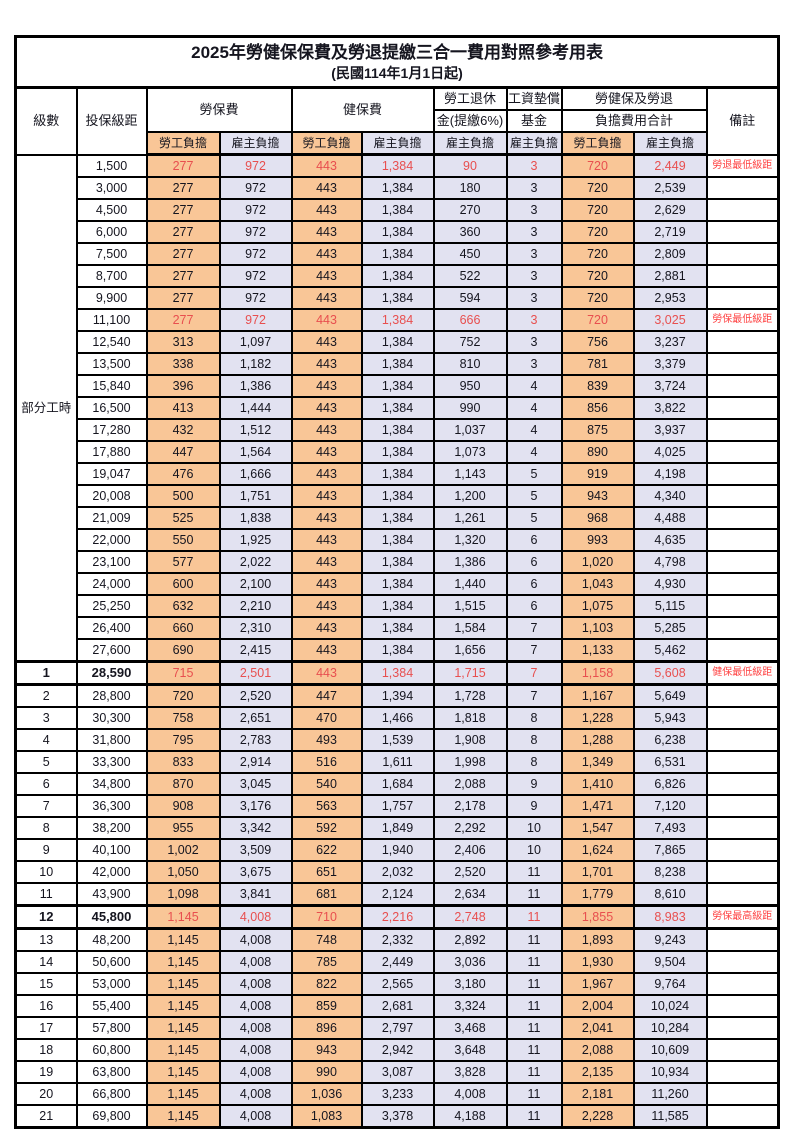 Image resolution: width=791 pixels, height=1129 pixels. Describe the element at coordinates (597, 917) in the screenshot. I see `total-employee-cell: 1,855` at that location.